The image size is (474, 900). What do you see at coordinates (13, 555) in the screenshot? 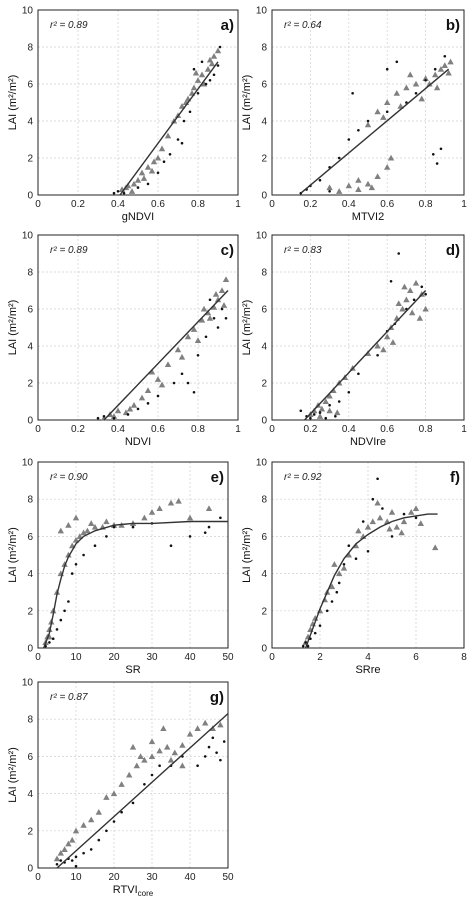
I see `y-axis-label: LAI (m²/m²)` at bounding box center [13, 555].